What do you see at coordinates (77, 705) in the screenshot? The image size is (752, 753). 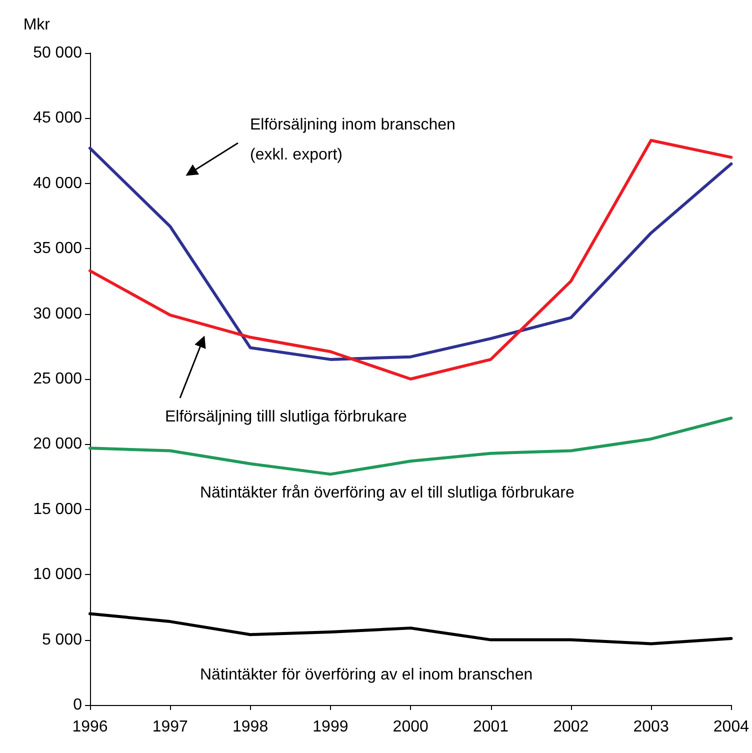 I see `y-tick-label: 0` at bounding box center [77, 705].